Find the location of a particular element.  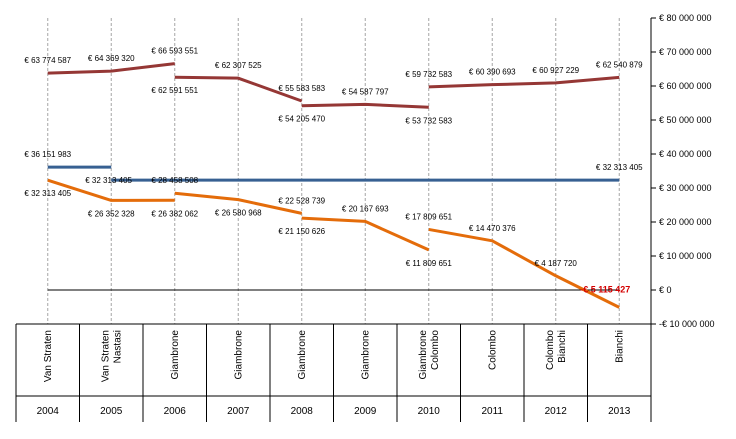

data-label: € 26 580 968 is located at coordinates (238, 213).